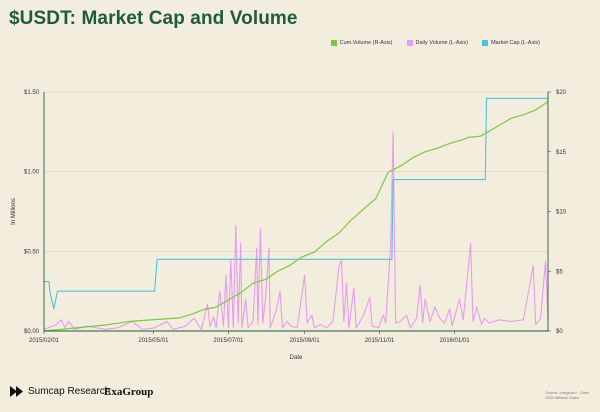  Describe the element at coordinates (515, 43) in the screenshot. I see `legend-label-market-cap: Market Cap (L-Axis)` at that location.